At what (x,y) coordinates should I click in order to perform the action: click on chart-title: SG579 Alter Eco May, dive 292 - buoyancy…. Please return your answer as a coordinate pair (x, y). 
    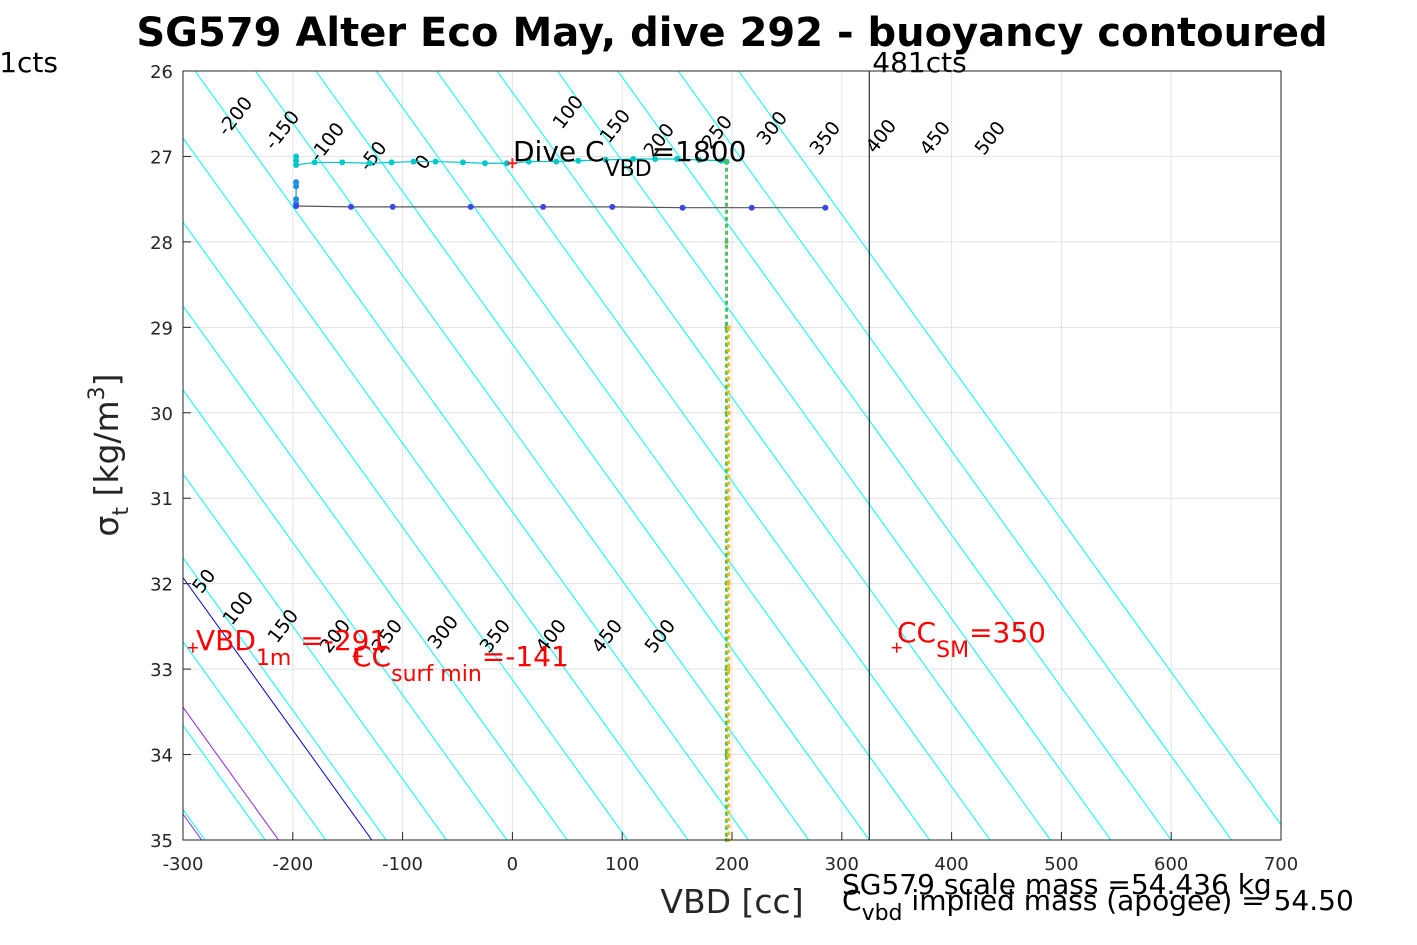
    Looking at the image, I should click on (731, 33).